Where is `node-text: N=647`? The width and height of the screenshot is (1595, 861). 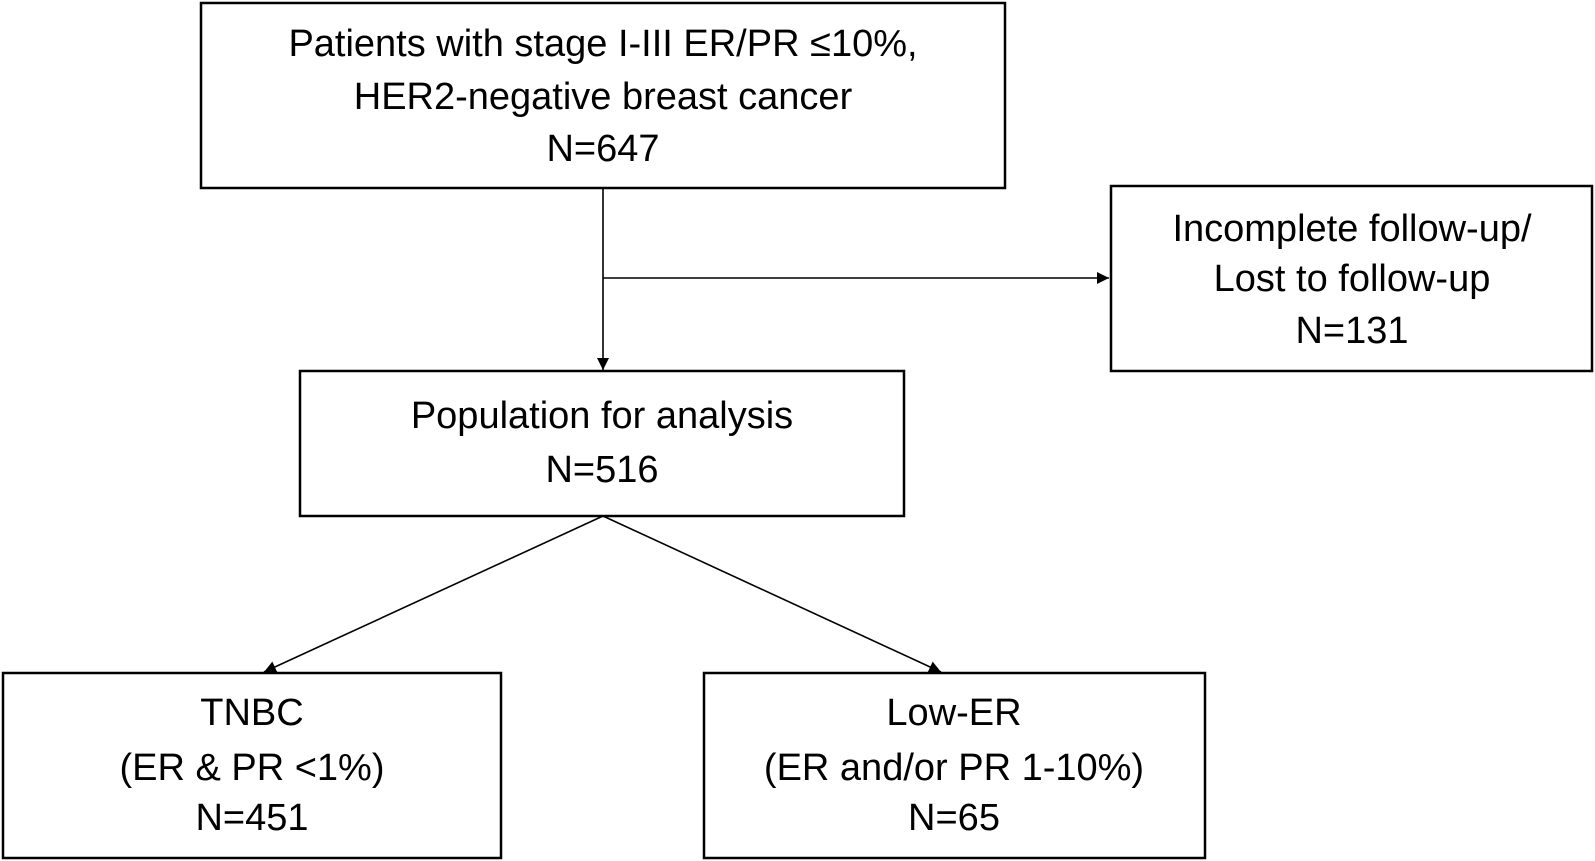 node-text: N=647 is located at coordinates (602, 149).